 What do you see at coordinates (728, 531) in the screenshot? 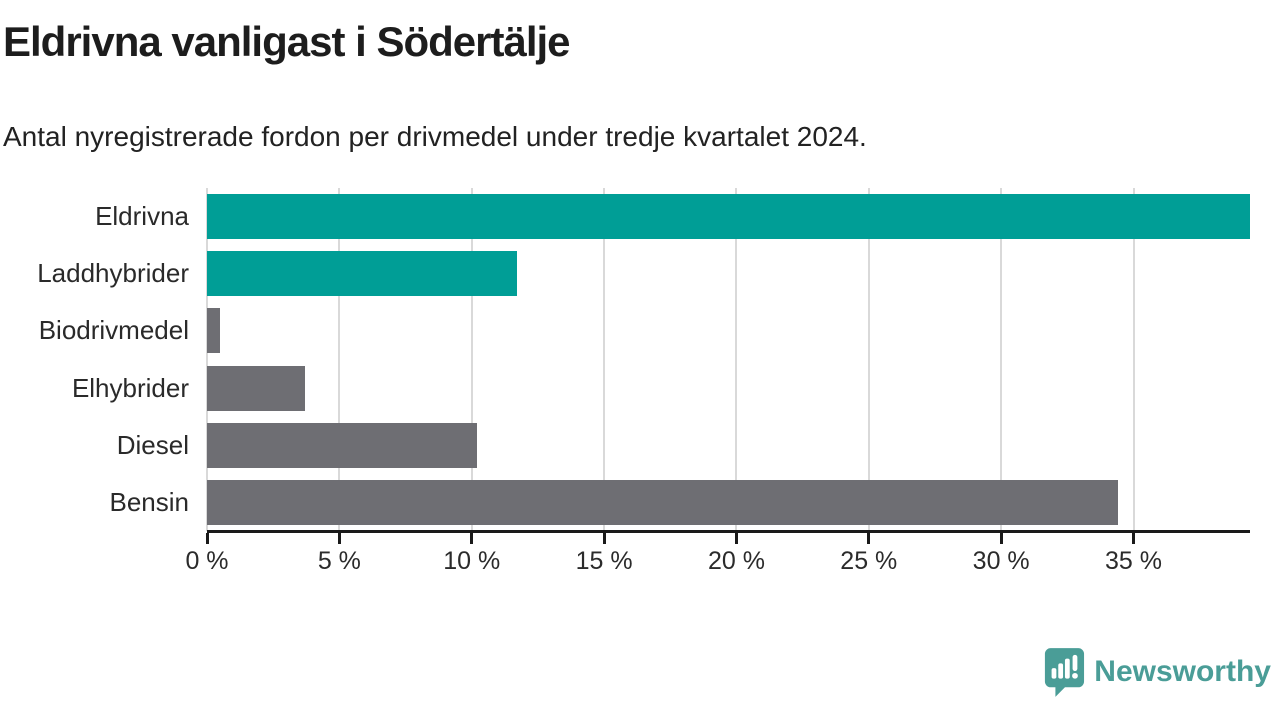
I see `x-axis-line` at bounding box center [728, 531].